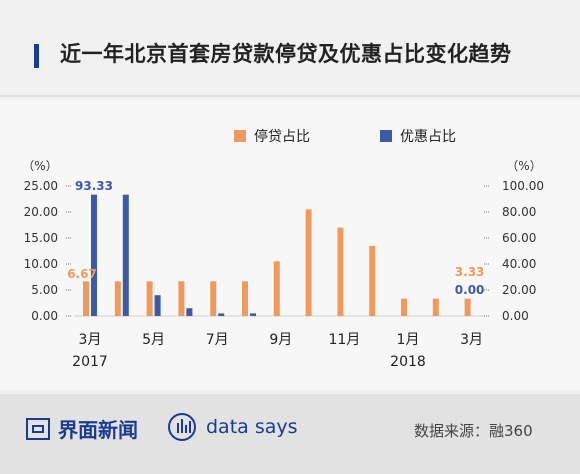  I want to click on left-axis-unit: （%）, so click(39, 166).